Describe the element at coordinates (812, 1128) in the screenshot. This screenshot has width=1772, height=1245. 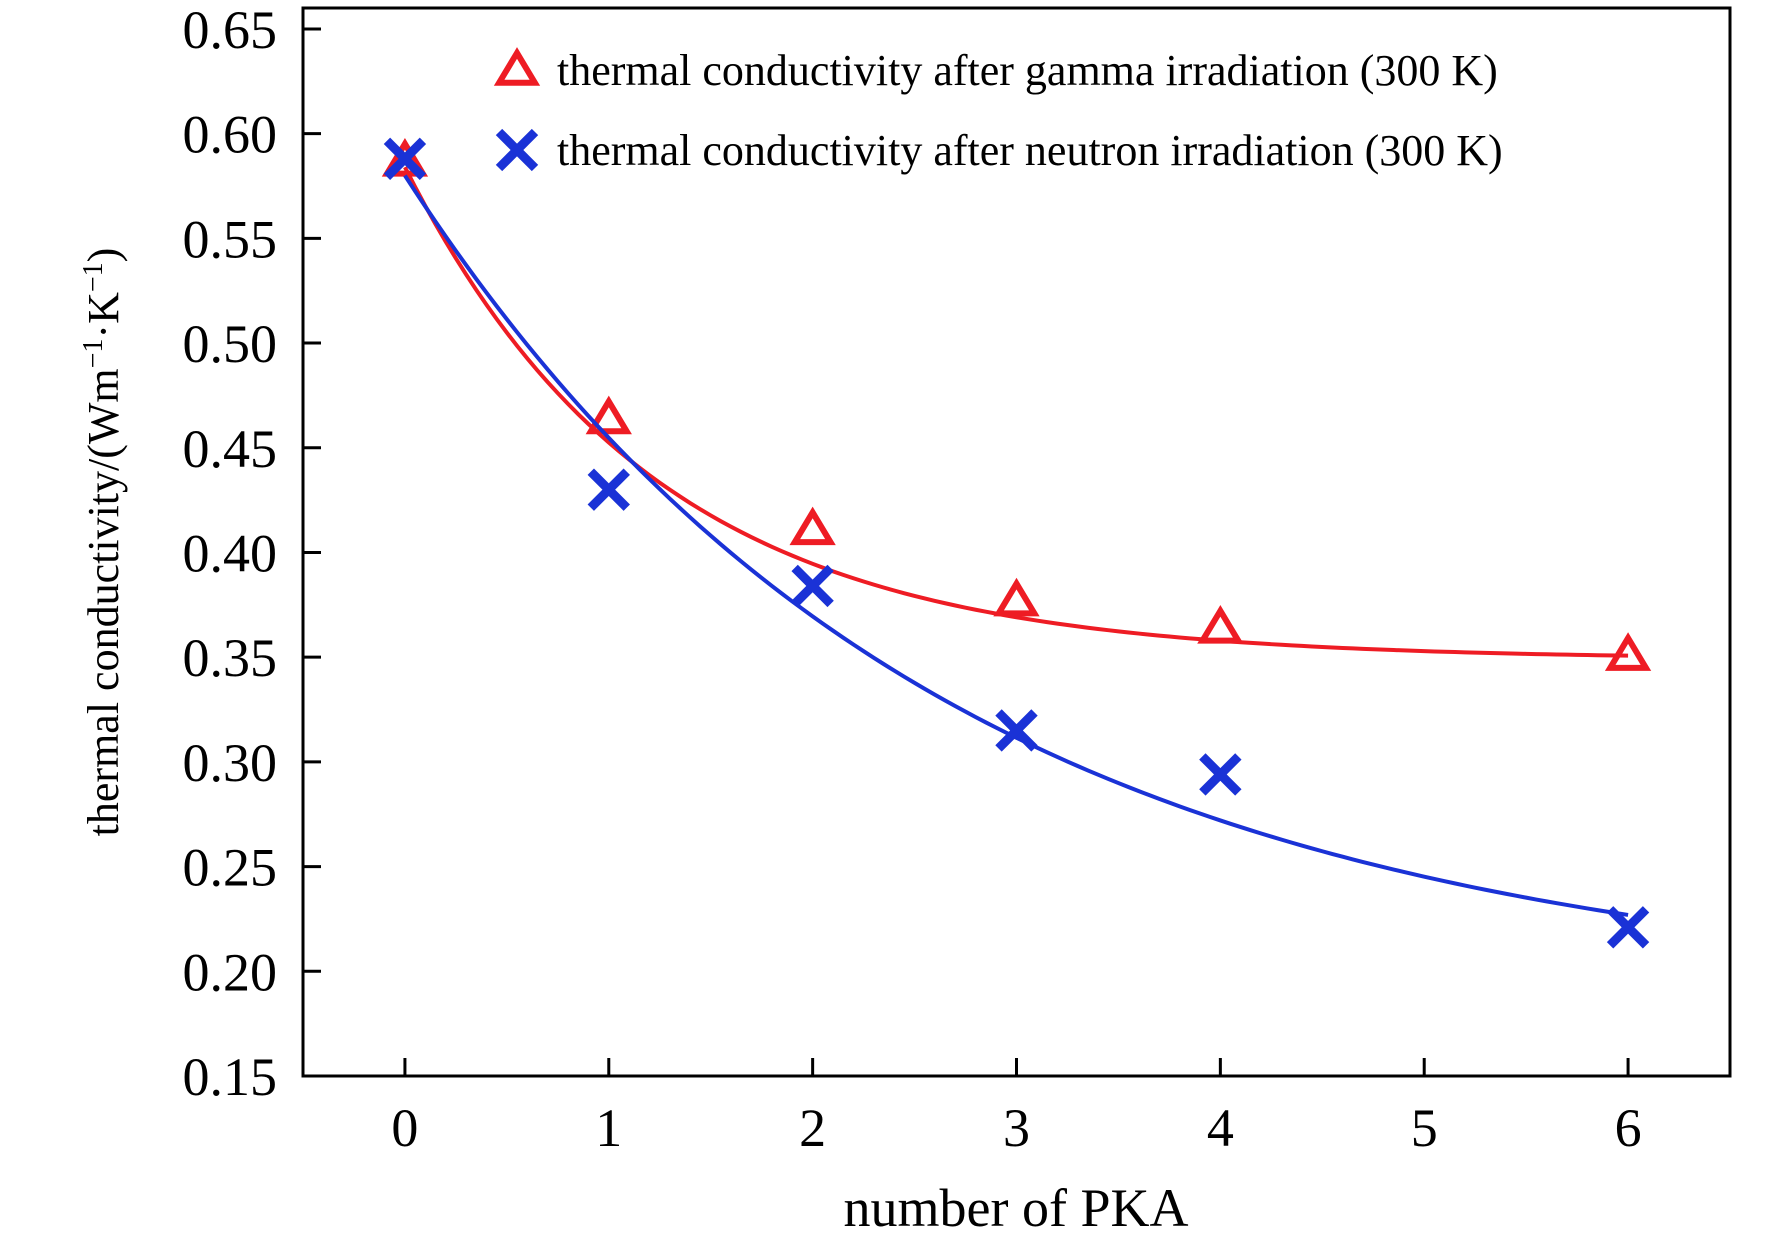
I see `x-tick-label: 2` at that location.